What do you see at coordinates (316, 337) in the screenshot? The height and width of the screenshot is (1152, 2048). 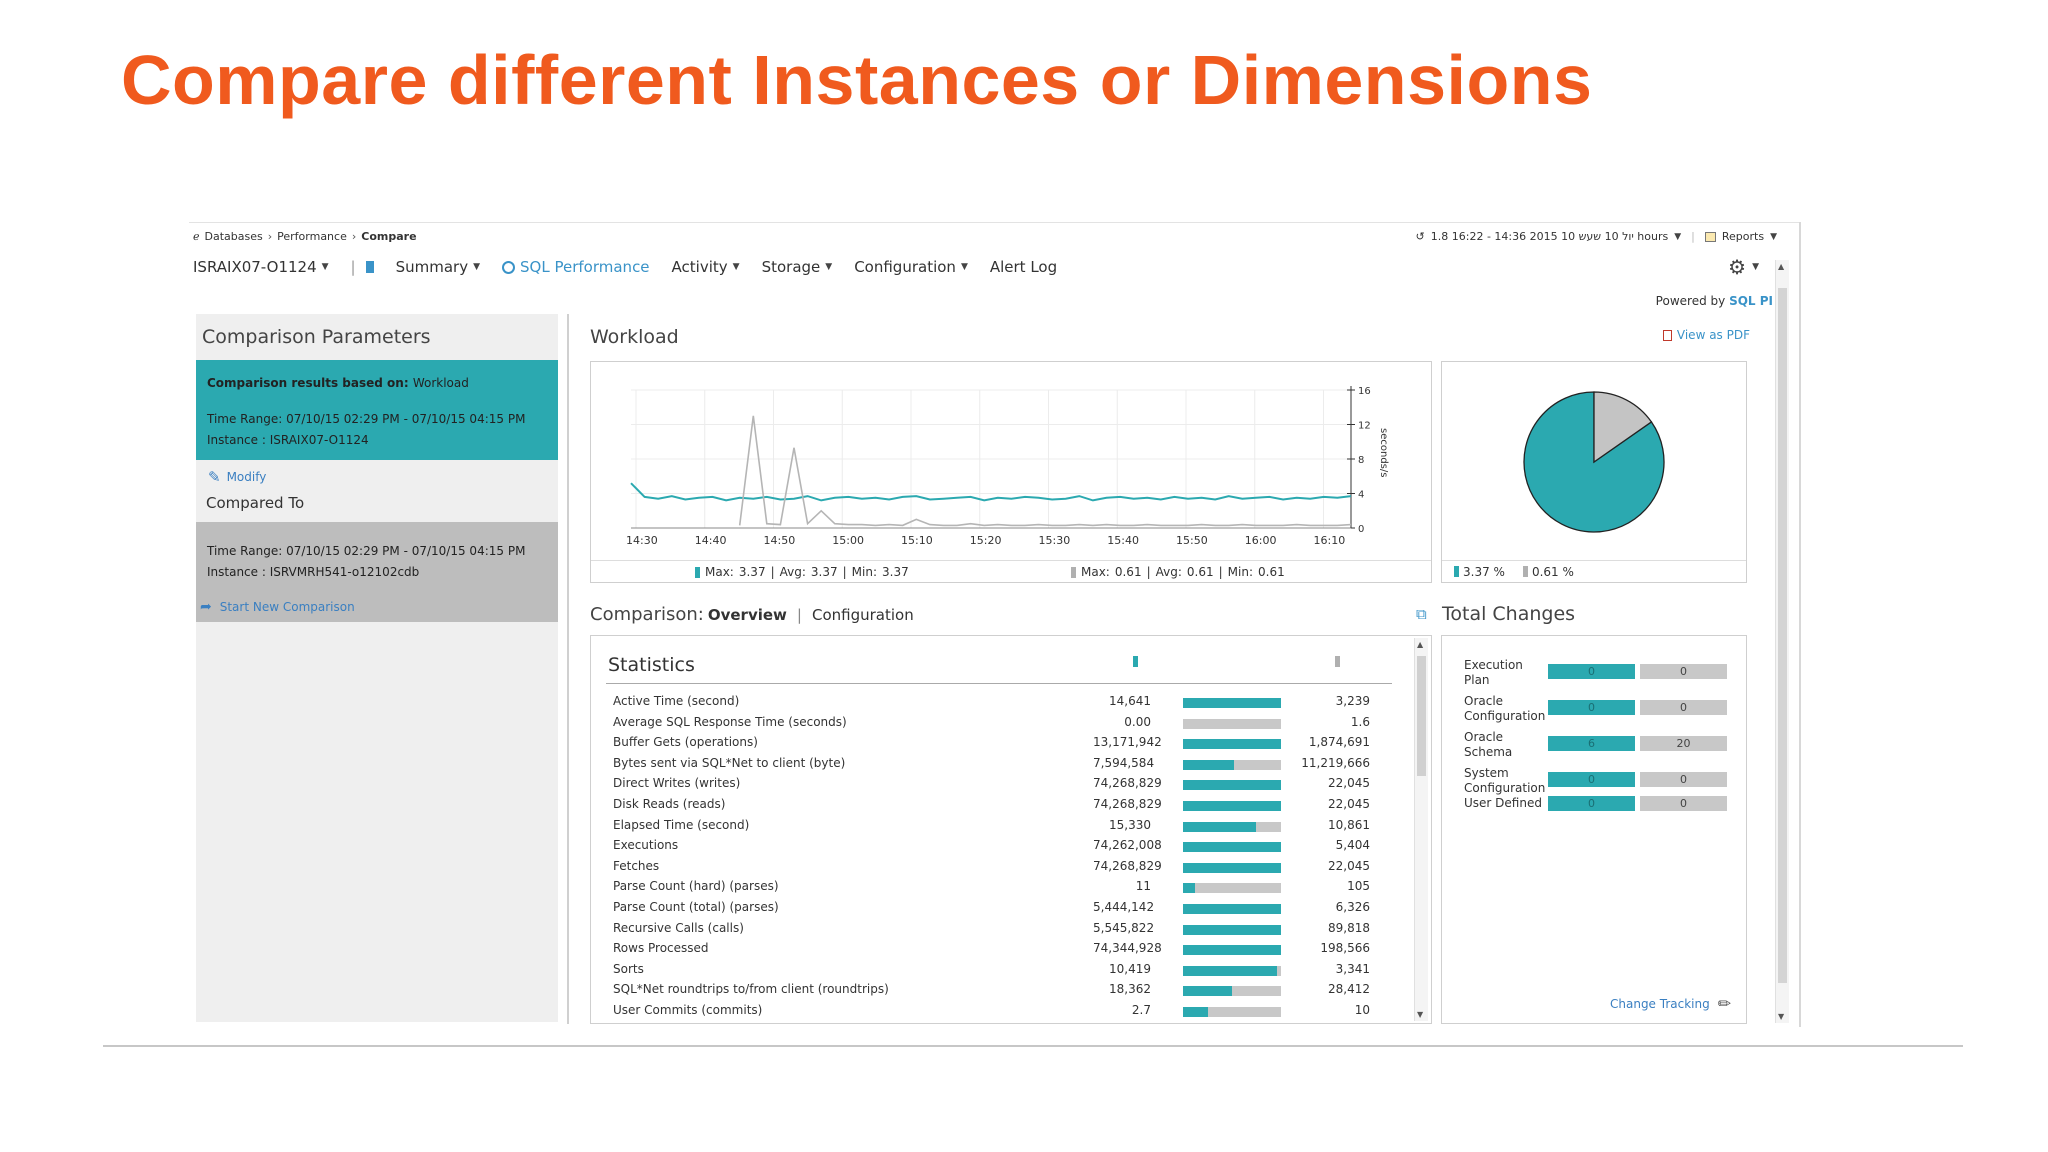 I see `comparison-parameters-title: Comparison Parameters` at bounding box center [316, 337].